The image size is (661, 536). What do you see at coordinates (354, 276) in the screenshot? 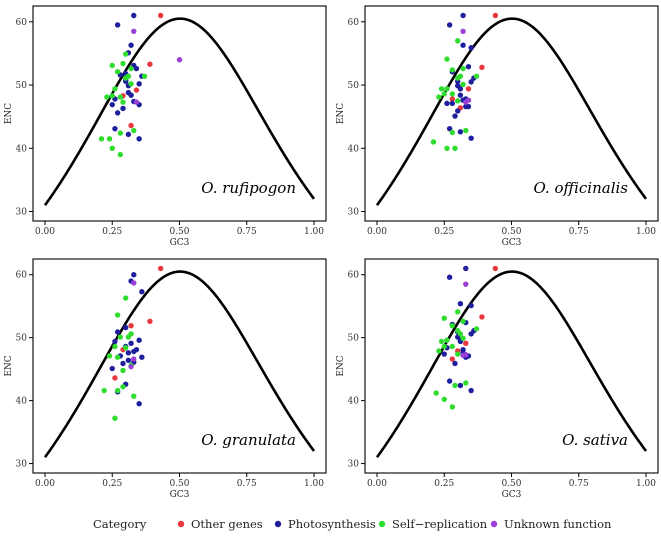
I see `panel-4-y-tick-label-4: 60` at bounding box center [354, 276].